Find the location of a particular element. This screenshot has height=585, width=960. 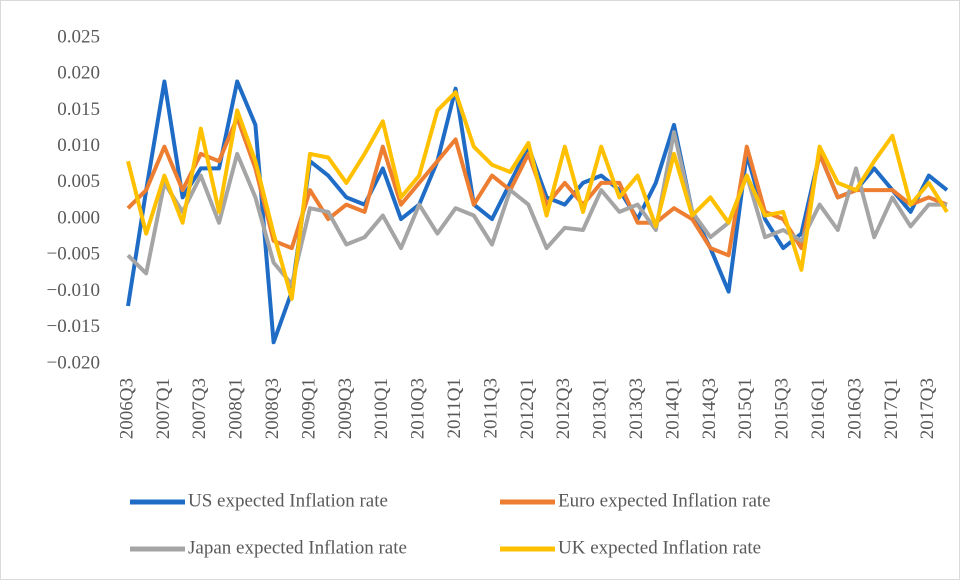

x-tick-label: 2010Q1 is located at coordinates (381, 408).